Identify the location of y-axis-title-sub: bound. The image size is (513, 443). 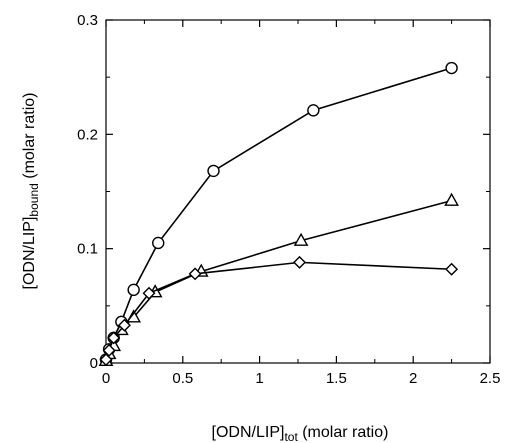
(34, 199).